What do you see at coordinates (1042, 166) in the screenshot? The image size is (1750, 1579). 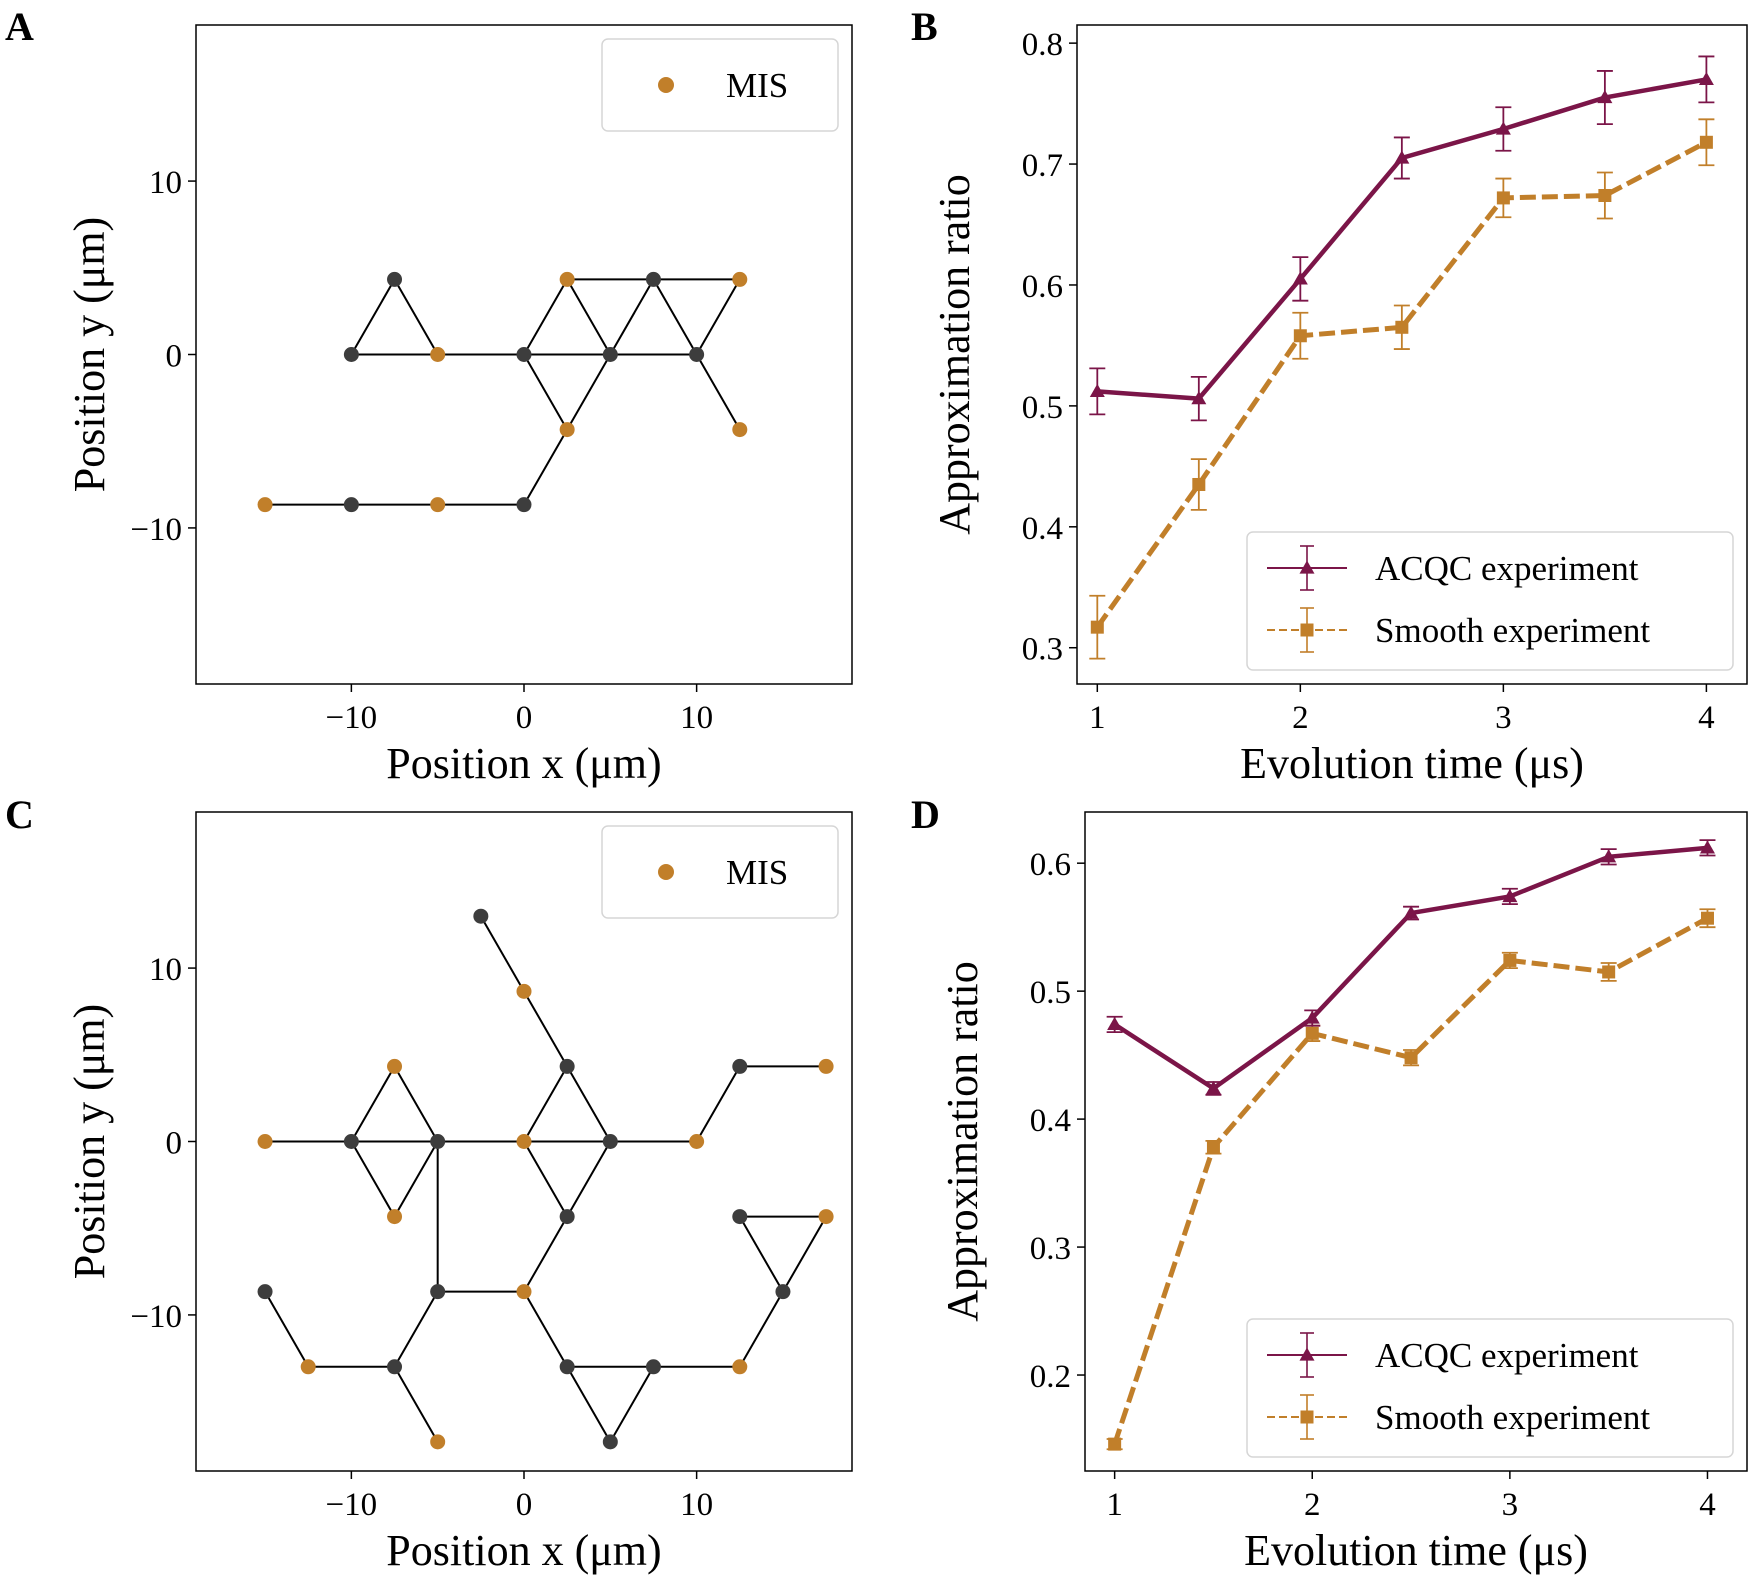 I see `y-tick-label: 0.7` at bounding box center [1042, 166].